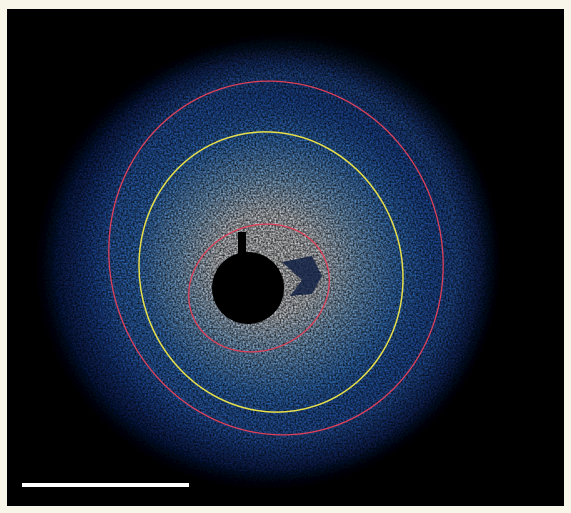  I want to click on scale-bar, so click(105, 485).